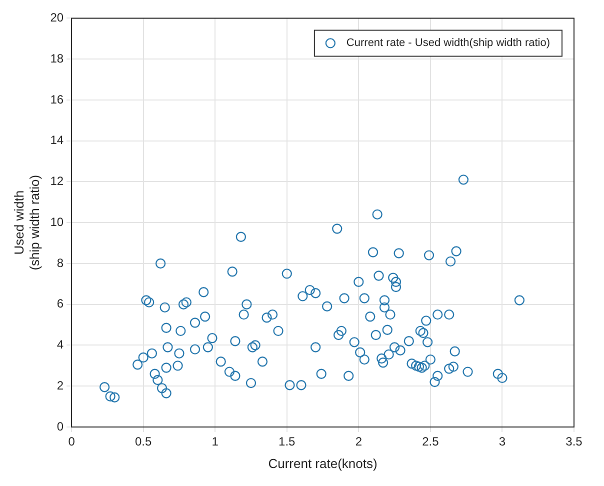 The width and height of the screenshot is (604, 486). I want to click on y-tick-label: 2, so click(60, 385).